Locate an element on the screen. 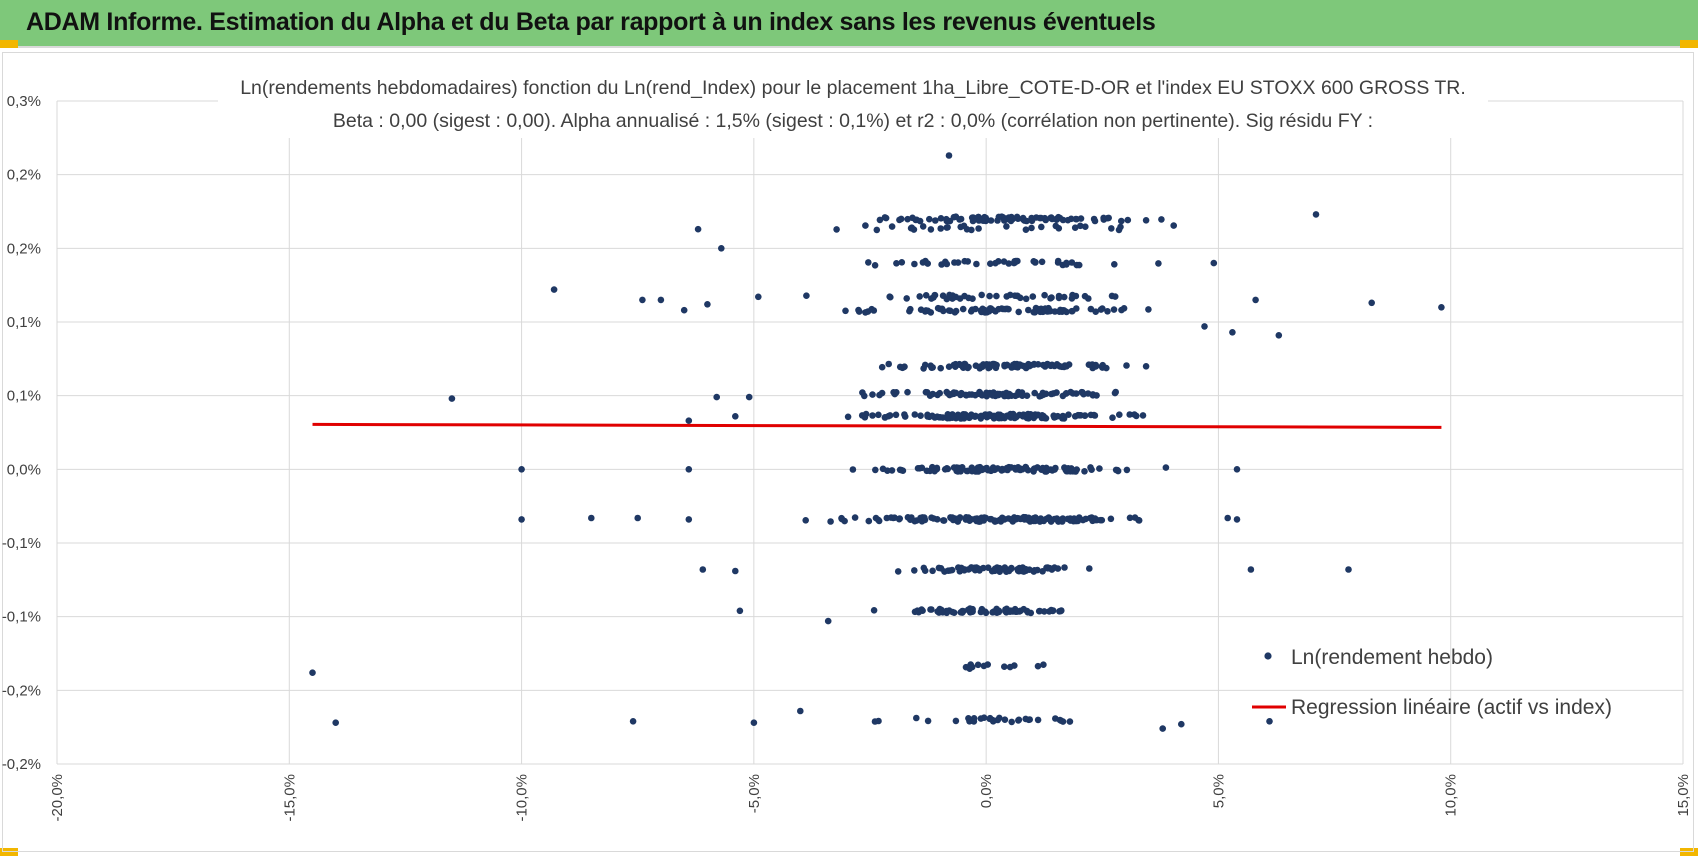 The image size is (1698, 856). x-tick-label: 5,0% is located at coordinates (1218, 791).